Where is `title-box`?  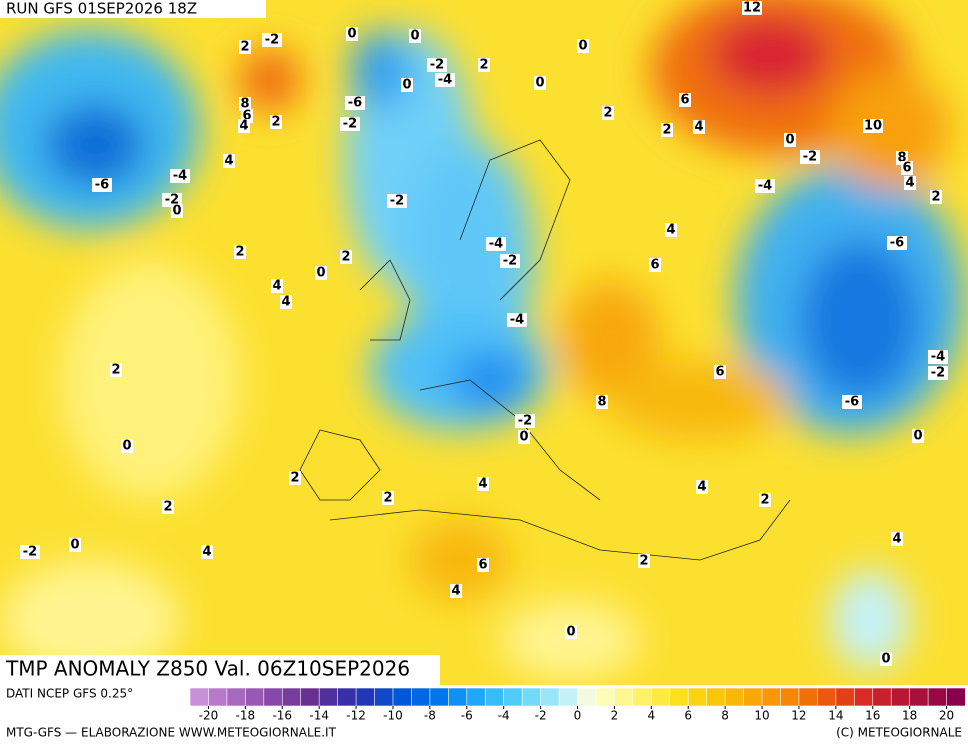
title-box is located at coordinates (220, 670).